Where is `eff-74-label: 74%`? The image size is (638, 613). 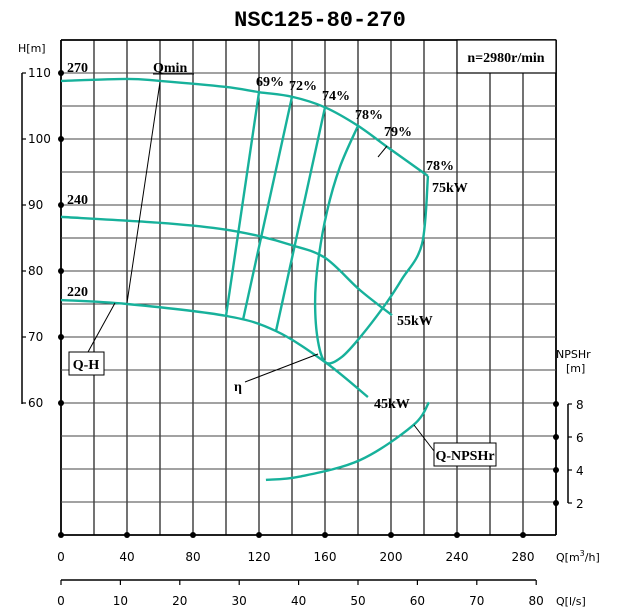
eff-74-label: 74% is located at coordinates (336, 96).